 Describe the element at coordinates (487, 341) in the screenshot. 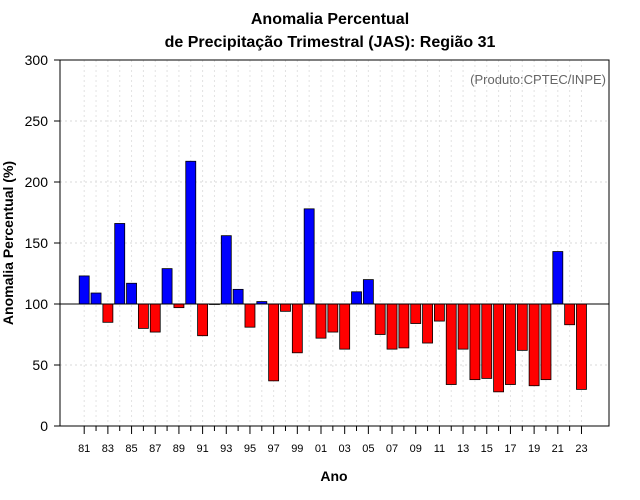

I see `bar-2015` at that location.